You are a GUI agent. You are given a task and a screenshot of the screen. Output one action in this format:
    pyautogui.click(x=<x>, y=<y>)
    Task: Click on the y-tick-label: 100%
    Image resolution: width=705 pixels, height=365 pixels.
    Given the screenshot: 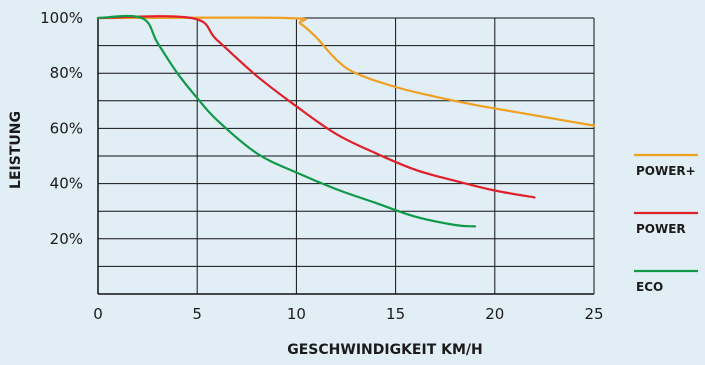 What is the action you would take?
    pyautogui.click(x=61, y=18)
    